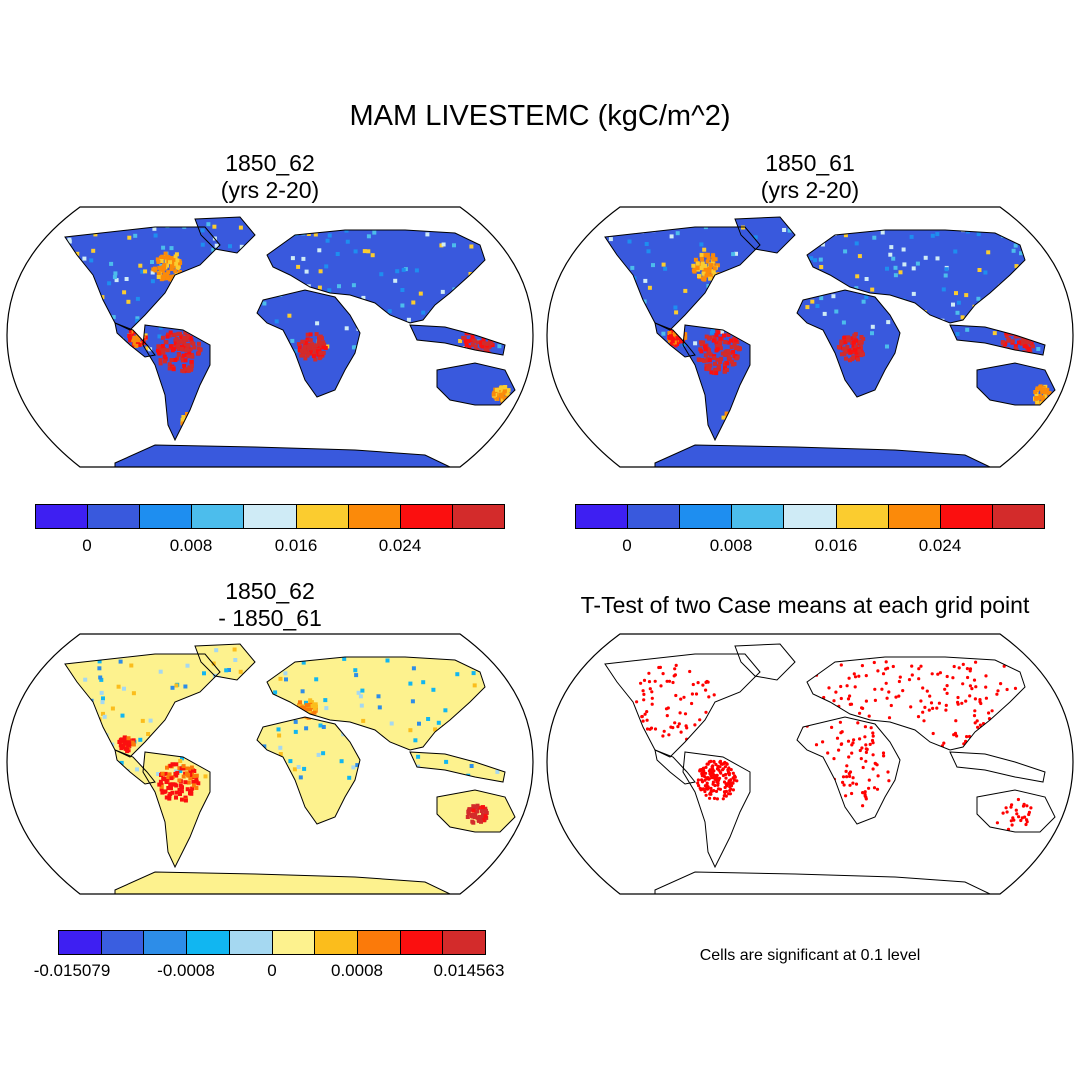  What do you see at coordinates (469, 970) in the screenshot?
I see `colorbar-tick-label: 0.014563` at bounding box center [469, 970].